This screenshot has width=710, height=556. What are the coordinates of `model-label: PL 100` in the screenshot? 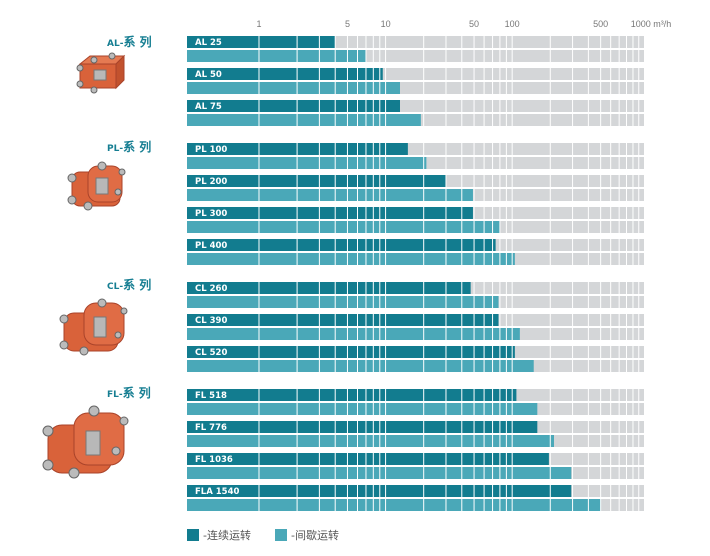 It's located at (211, 150).